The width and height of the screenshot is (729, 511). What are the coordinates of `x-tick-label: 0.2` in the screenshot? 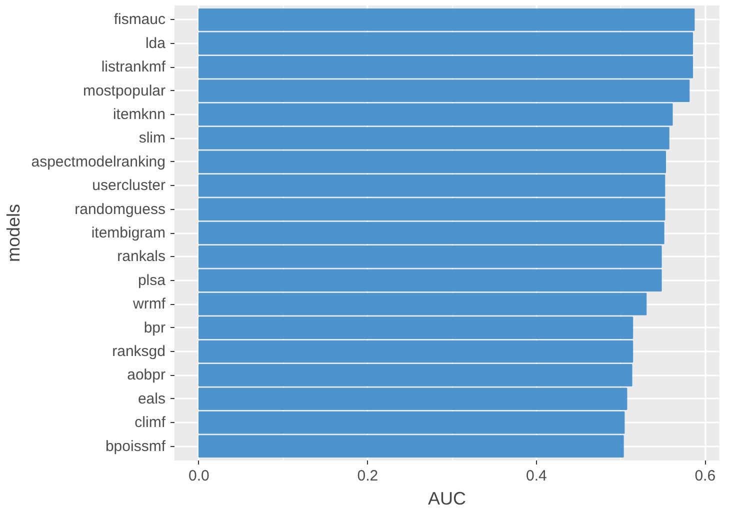 It's located at (367, 476).